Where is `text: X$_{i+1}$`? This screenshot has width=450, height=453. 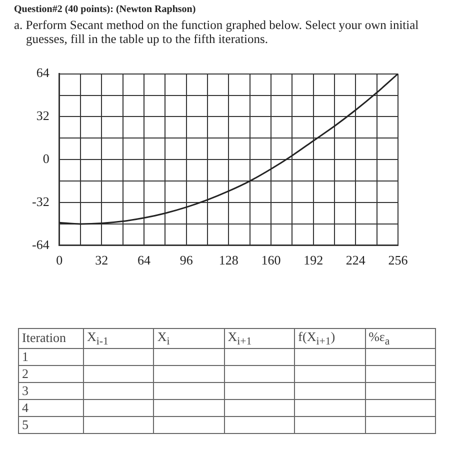 text: X$_{i+1}$ is located at coordinates (259, 338).